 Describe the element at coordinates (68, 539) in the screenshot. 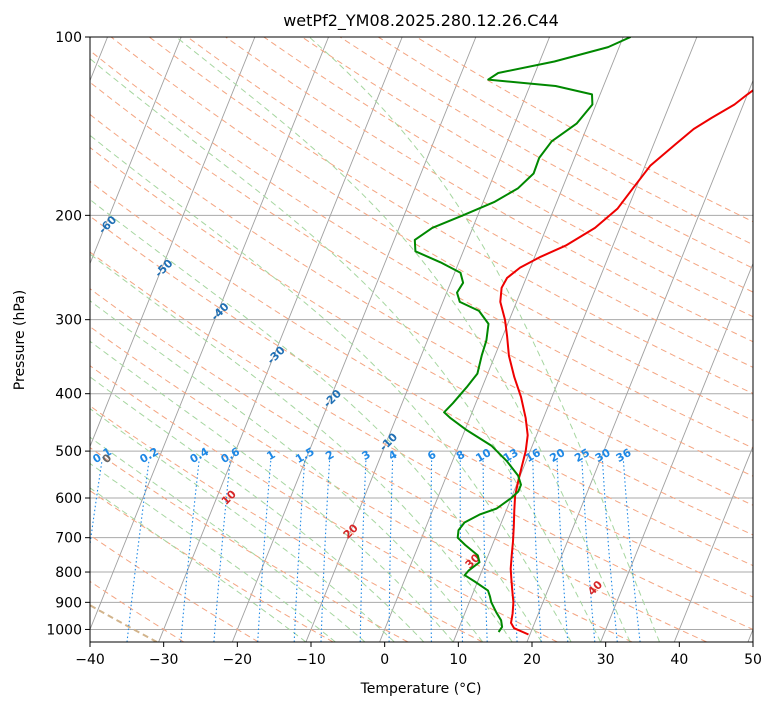

I see `y-tick-label: 700` at that location.